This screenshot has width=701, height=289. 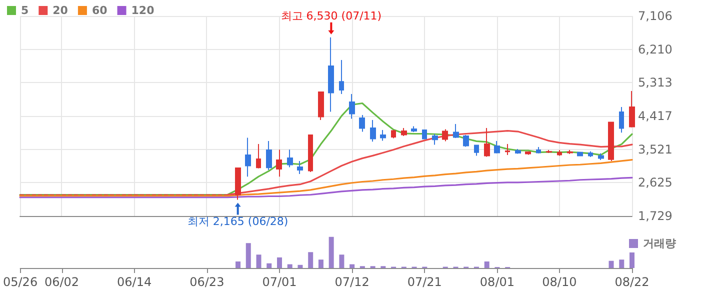 What do you see at coordinates (655, 216) in the screenshot?
I see `y-tick-label: 1,729` at bounding box center [655, 216].